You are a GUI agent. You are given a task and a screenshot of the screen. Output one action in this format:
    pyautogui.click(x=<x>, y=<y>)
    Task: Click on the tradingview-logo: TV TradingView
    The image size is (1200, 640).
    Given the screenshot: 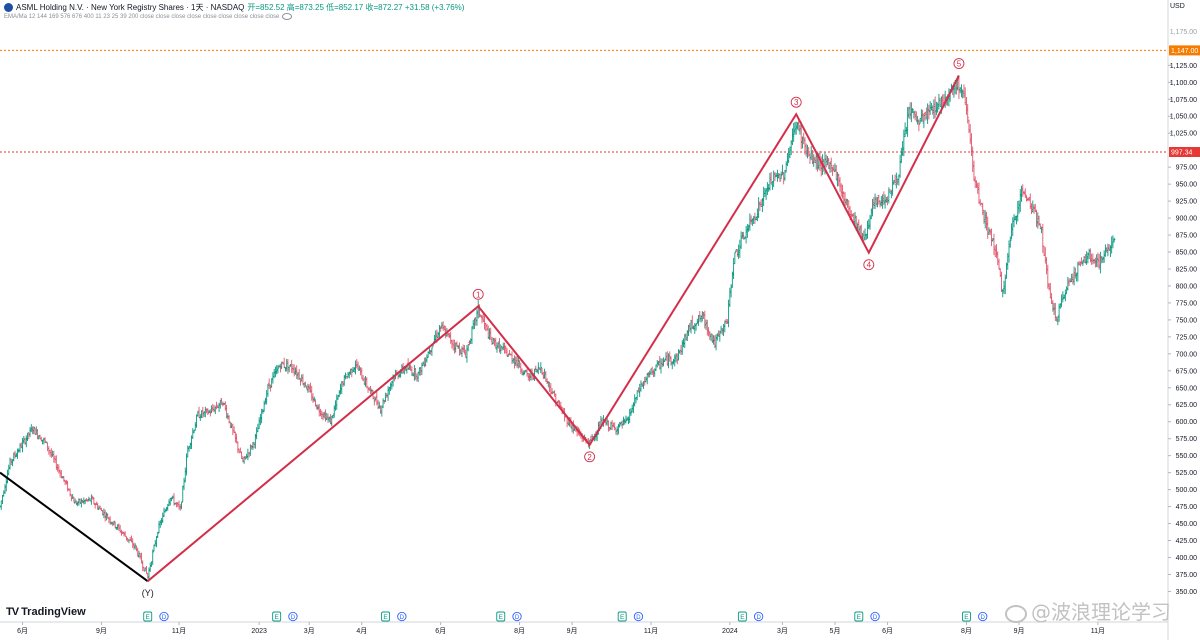 What is the action you would take?
    pyautogui.click(x=46, y=612)
    